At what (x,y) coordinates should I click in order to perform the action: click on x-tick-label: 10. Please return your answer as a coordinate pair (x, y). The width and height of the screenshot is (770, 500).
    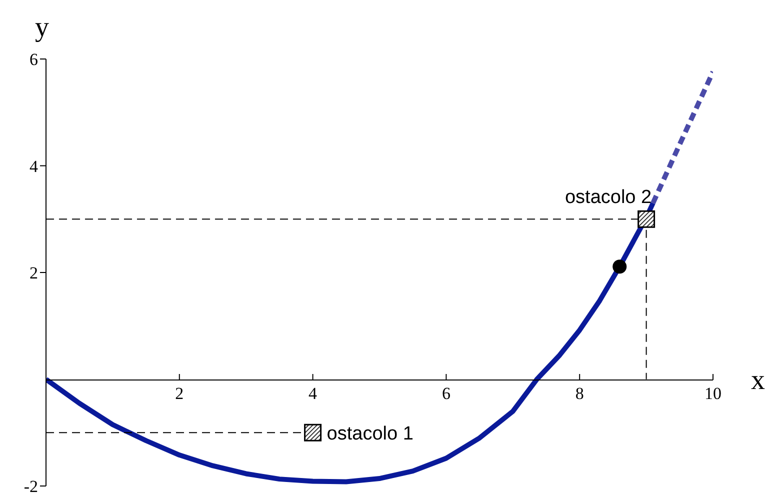
    Looking at the image, I should click on (713, 393).